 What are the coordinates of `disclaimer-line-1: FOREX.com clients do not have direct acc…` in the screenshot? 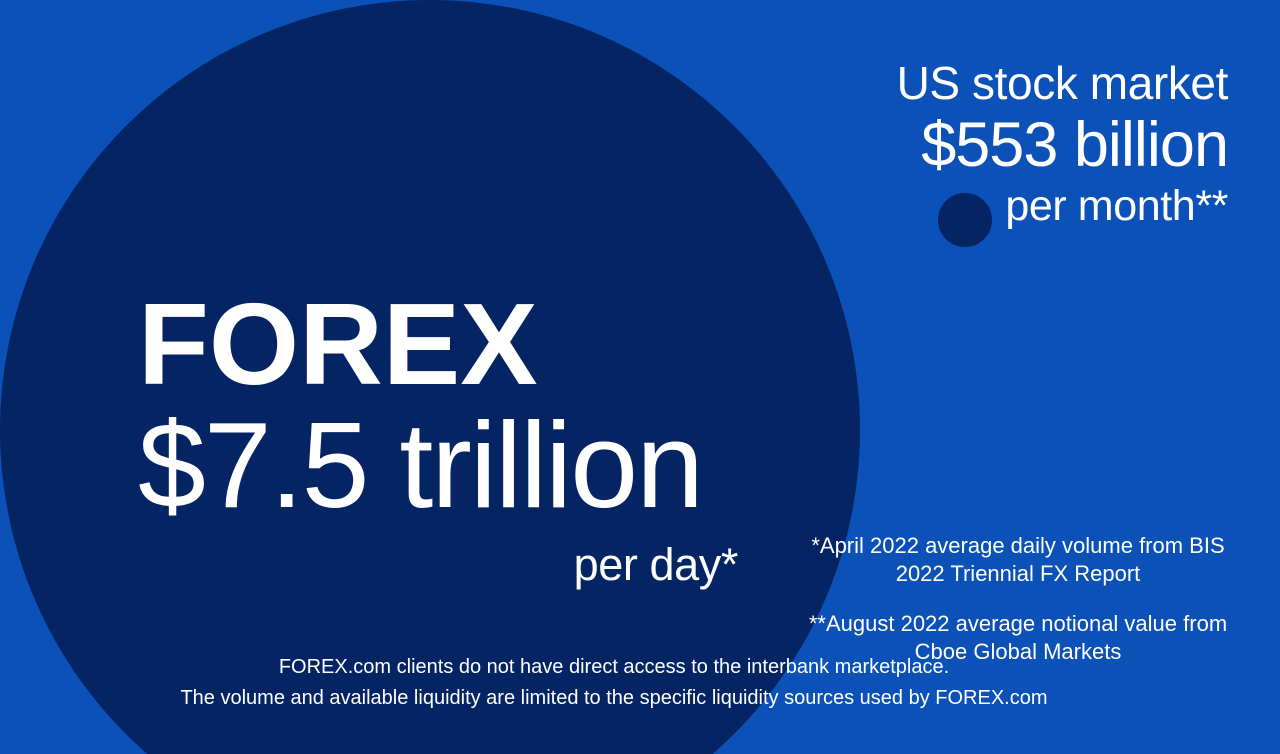 It's located at (614, 667).